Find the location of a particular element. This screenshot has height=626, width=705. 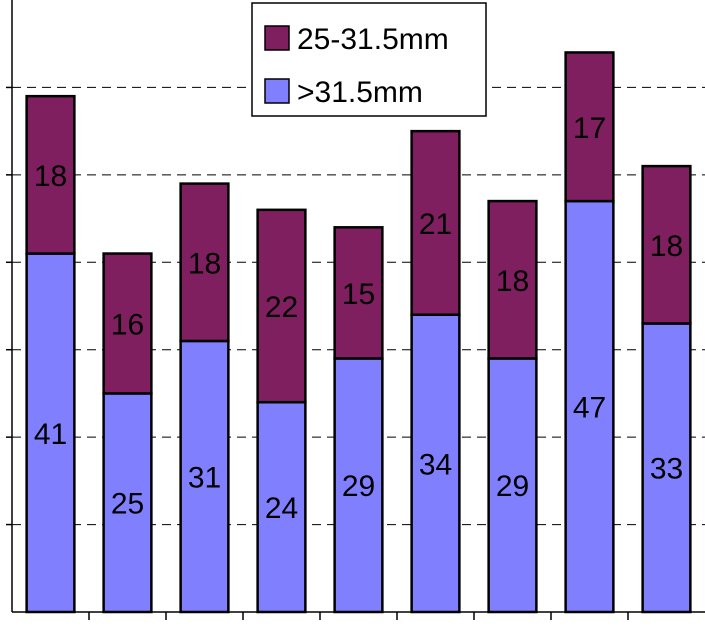

data-label: 31 is located at coordinates (204, 477).